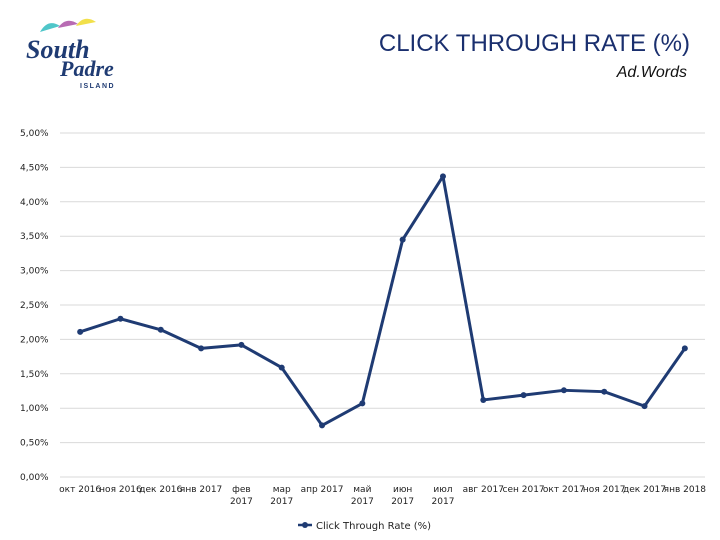 The height and width of the screenshot is (540, 720). What do you see at coordinates (241, 496) in the screenshot?
I see `x-tick-label: фев 2017` at bounding box center [241, 496].